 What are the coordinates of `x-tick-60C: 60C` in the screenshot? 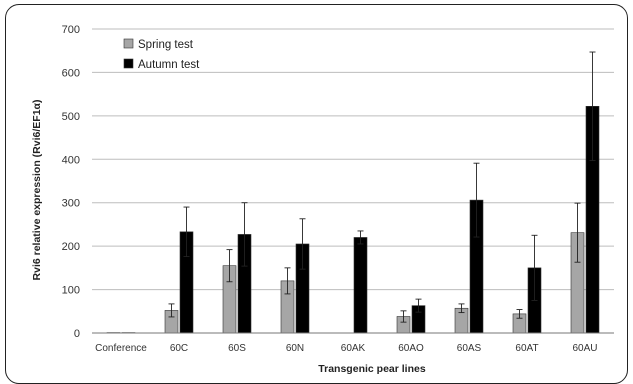 It's located at (179, 348).